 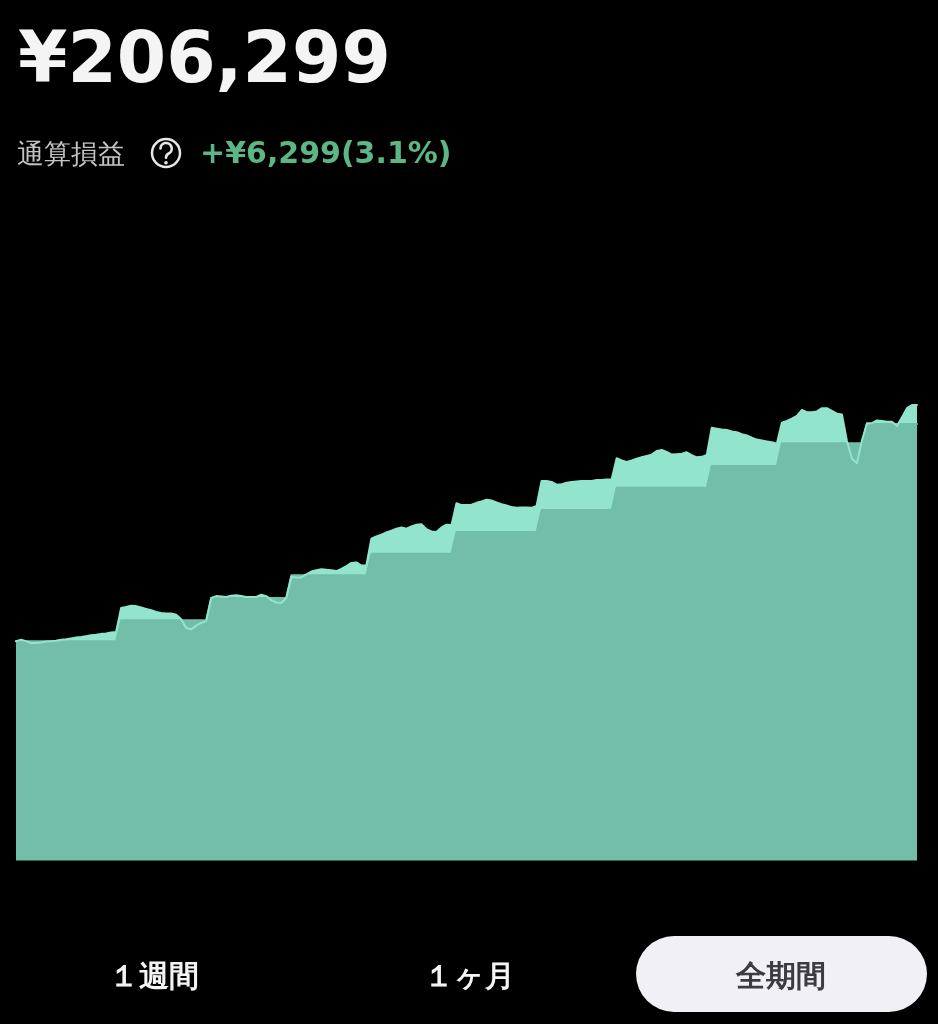 What do you see at coordinates (204, 57) in the screenshot?
I see `chart-title: ¥206,299` at bounding box center [204, 57].